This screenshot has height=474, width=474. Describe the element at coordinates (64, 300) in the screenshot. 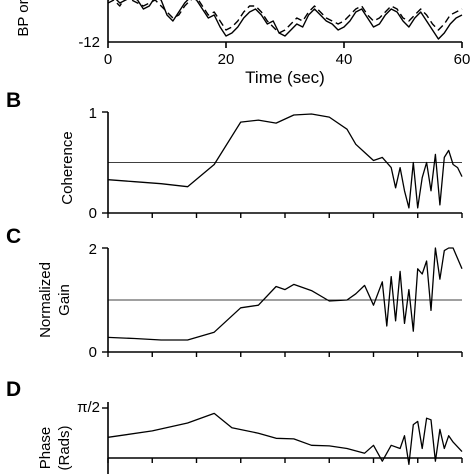

I see `panel-c-ylabel-line2: Gain` at that location.